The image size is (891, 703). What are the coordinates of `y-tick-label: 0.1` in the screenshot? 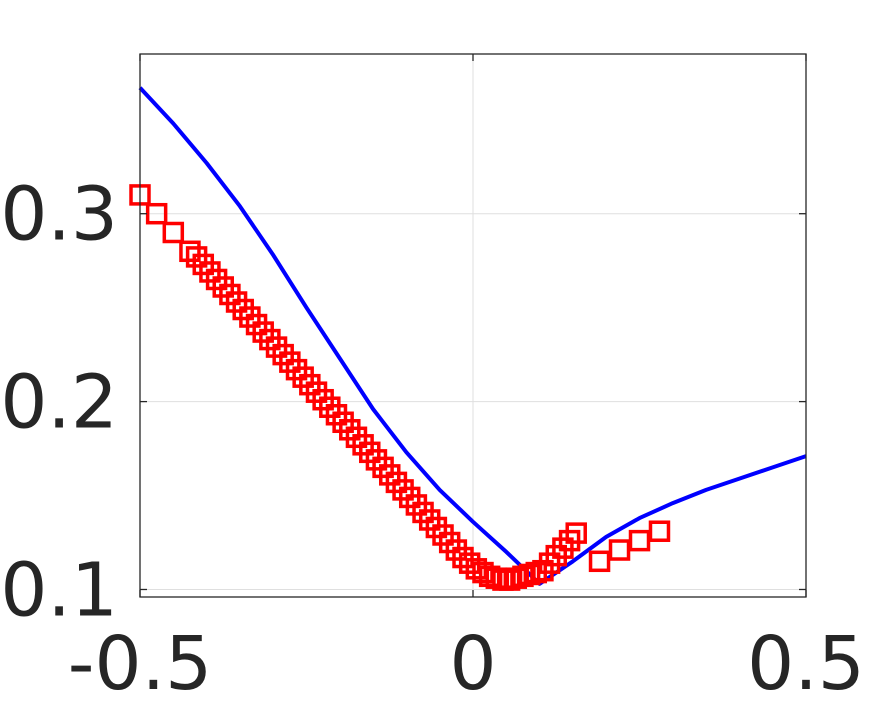 It's located at (59, 590).